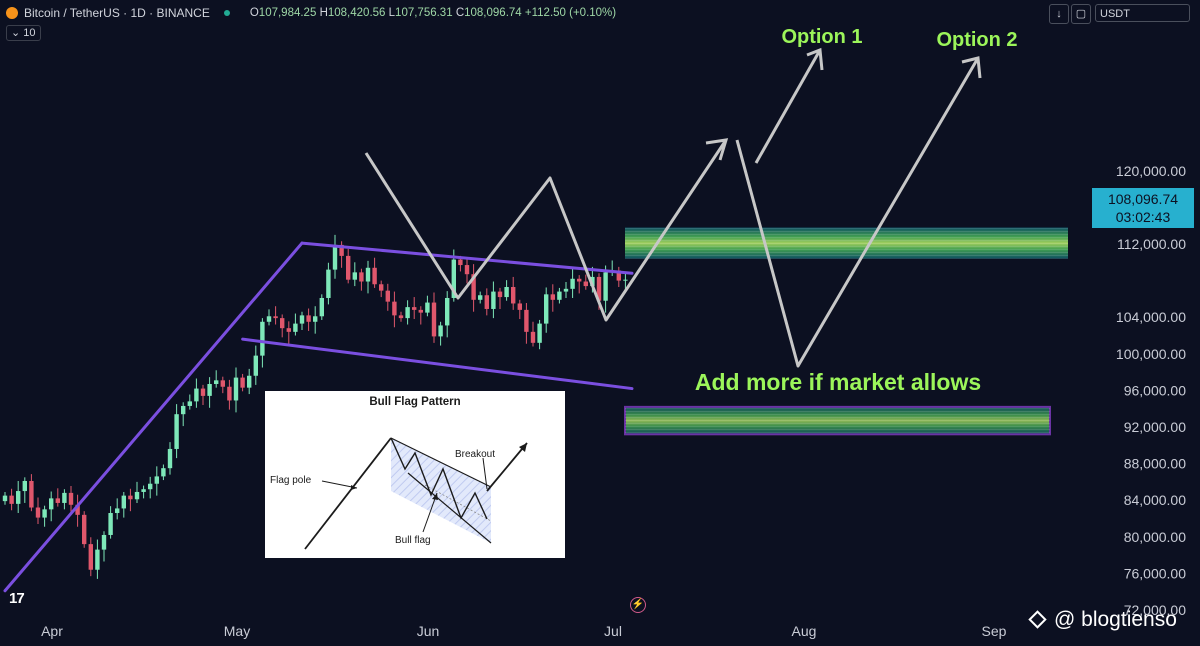 The image size is (1200, 646). What do you see at coordinates (1142, 13) in the screenshot?
I see `currency-select: USDT` at bounding box center [1142, 13].